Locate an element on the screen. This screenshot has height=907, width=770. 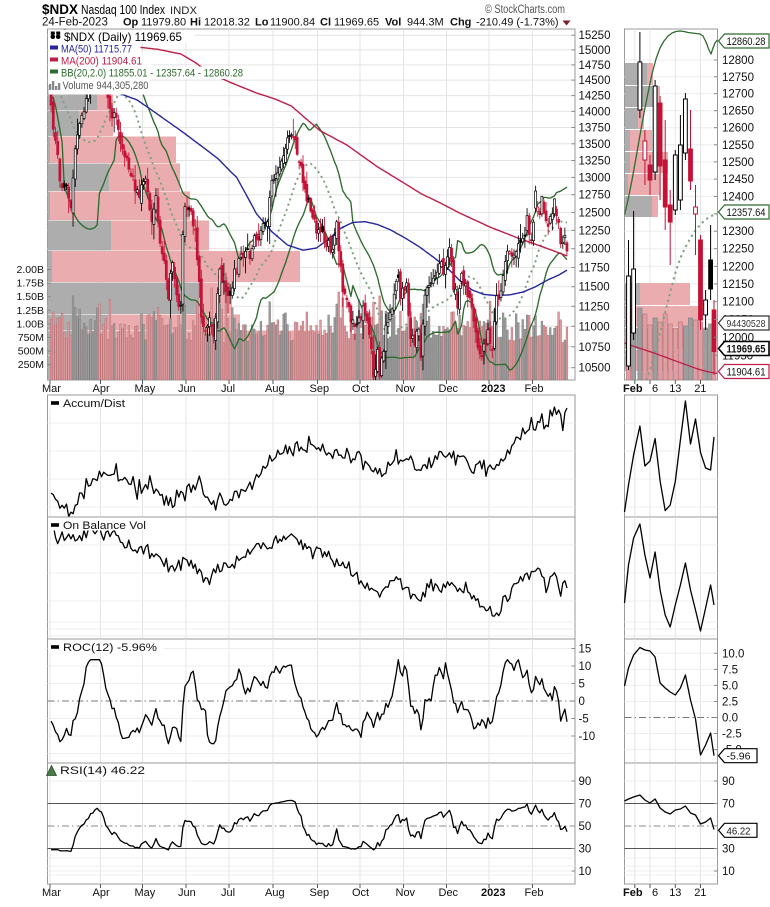
svg-text: Lo is located at coordinates (262, 23).